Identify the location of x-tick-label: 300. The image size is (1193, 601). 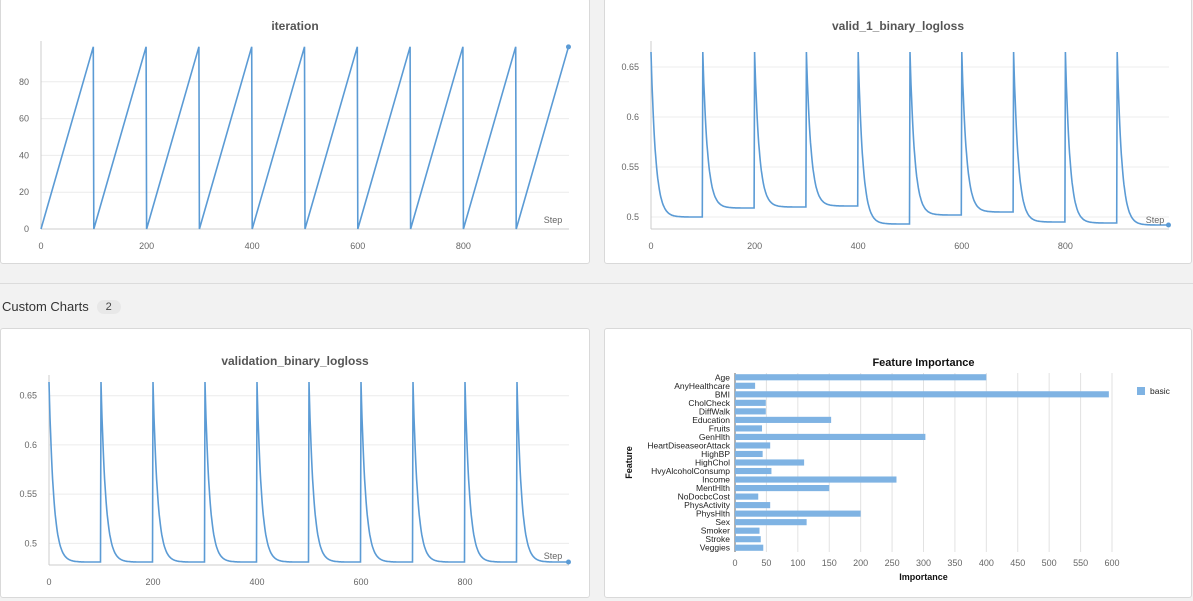
(923, 563).